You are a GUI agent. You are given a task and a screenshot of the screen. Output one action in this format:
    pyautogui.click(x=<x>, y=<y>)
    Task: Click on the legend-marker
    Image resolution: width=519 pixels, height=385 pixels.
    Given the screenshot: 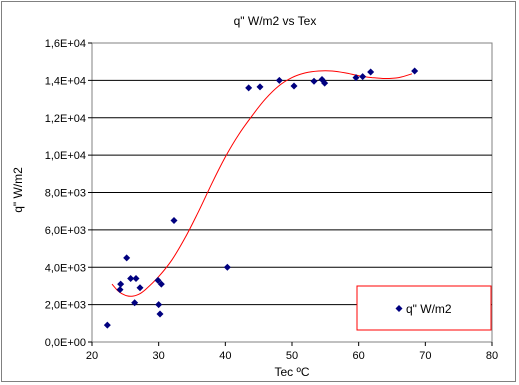 What is the action you would take?
    pyautogui.click(x=399, y=308)
    